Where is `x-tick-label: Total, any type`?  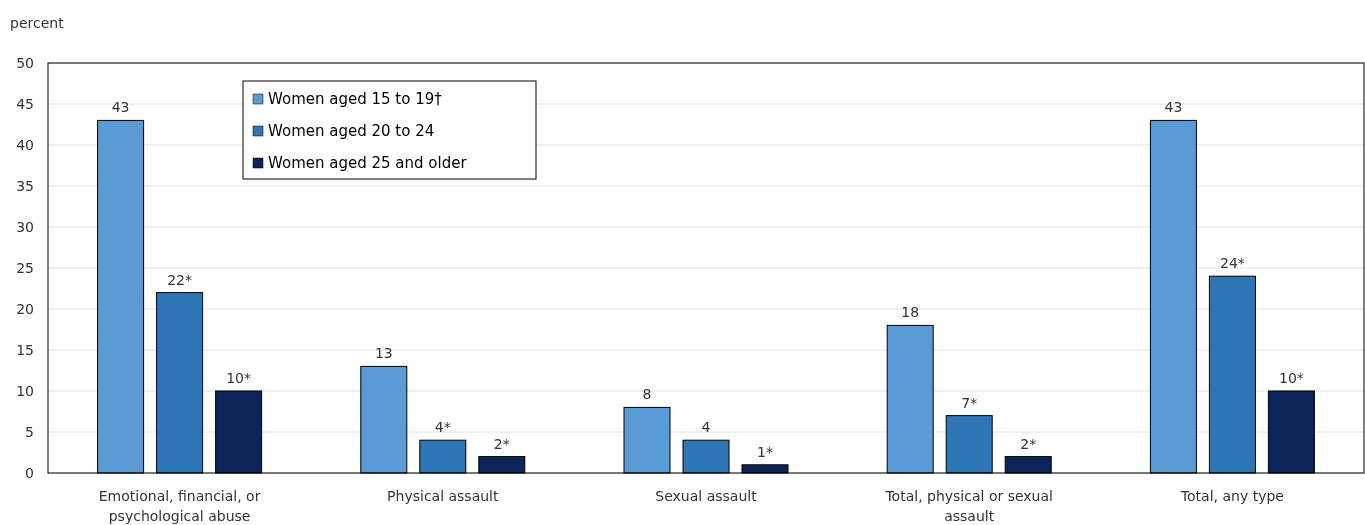
x-tick-label: Total, any type is located at coordinates (1231, 496).